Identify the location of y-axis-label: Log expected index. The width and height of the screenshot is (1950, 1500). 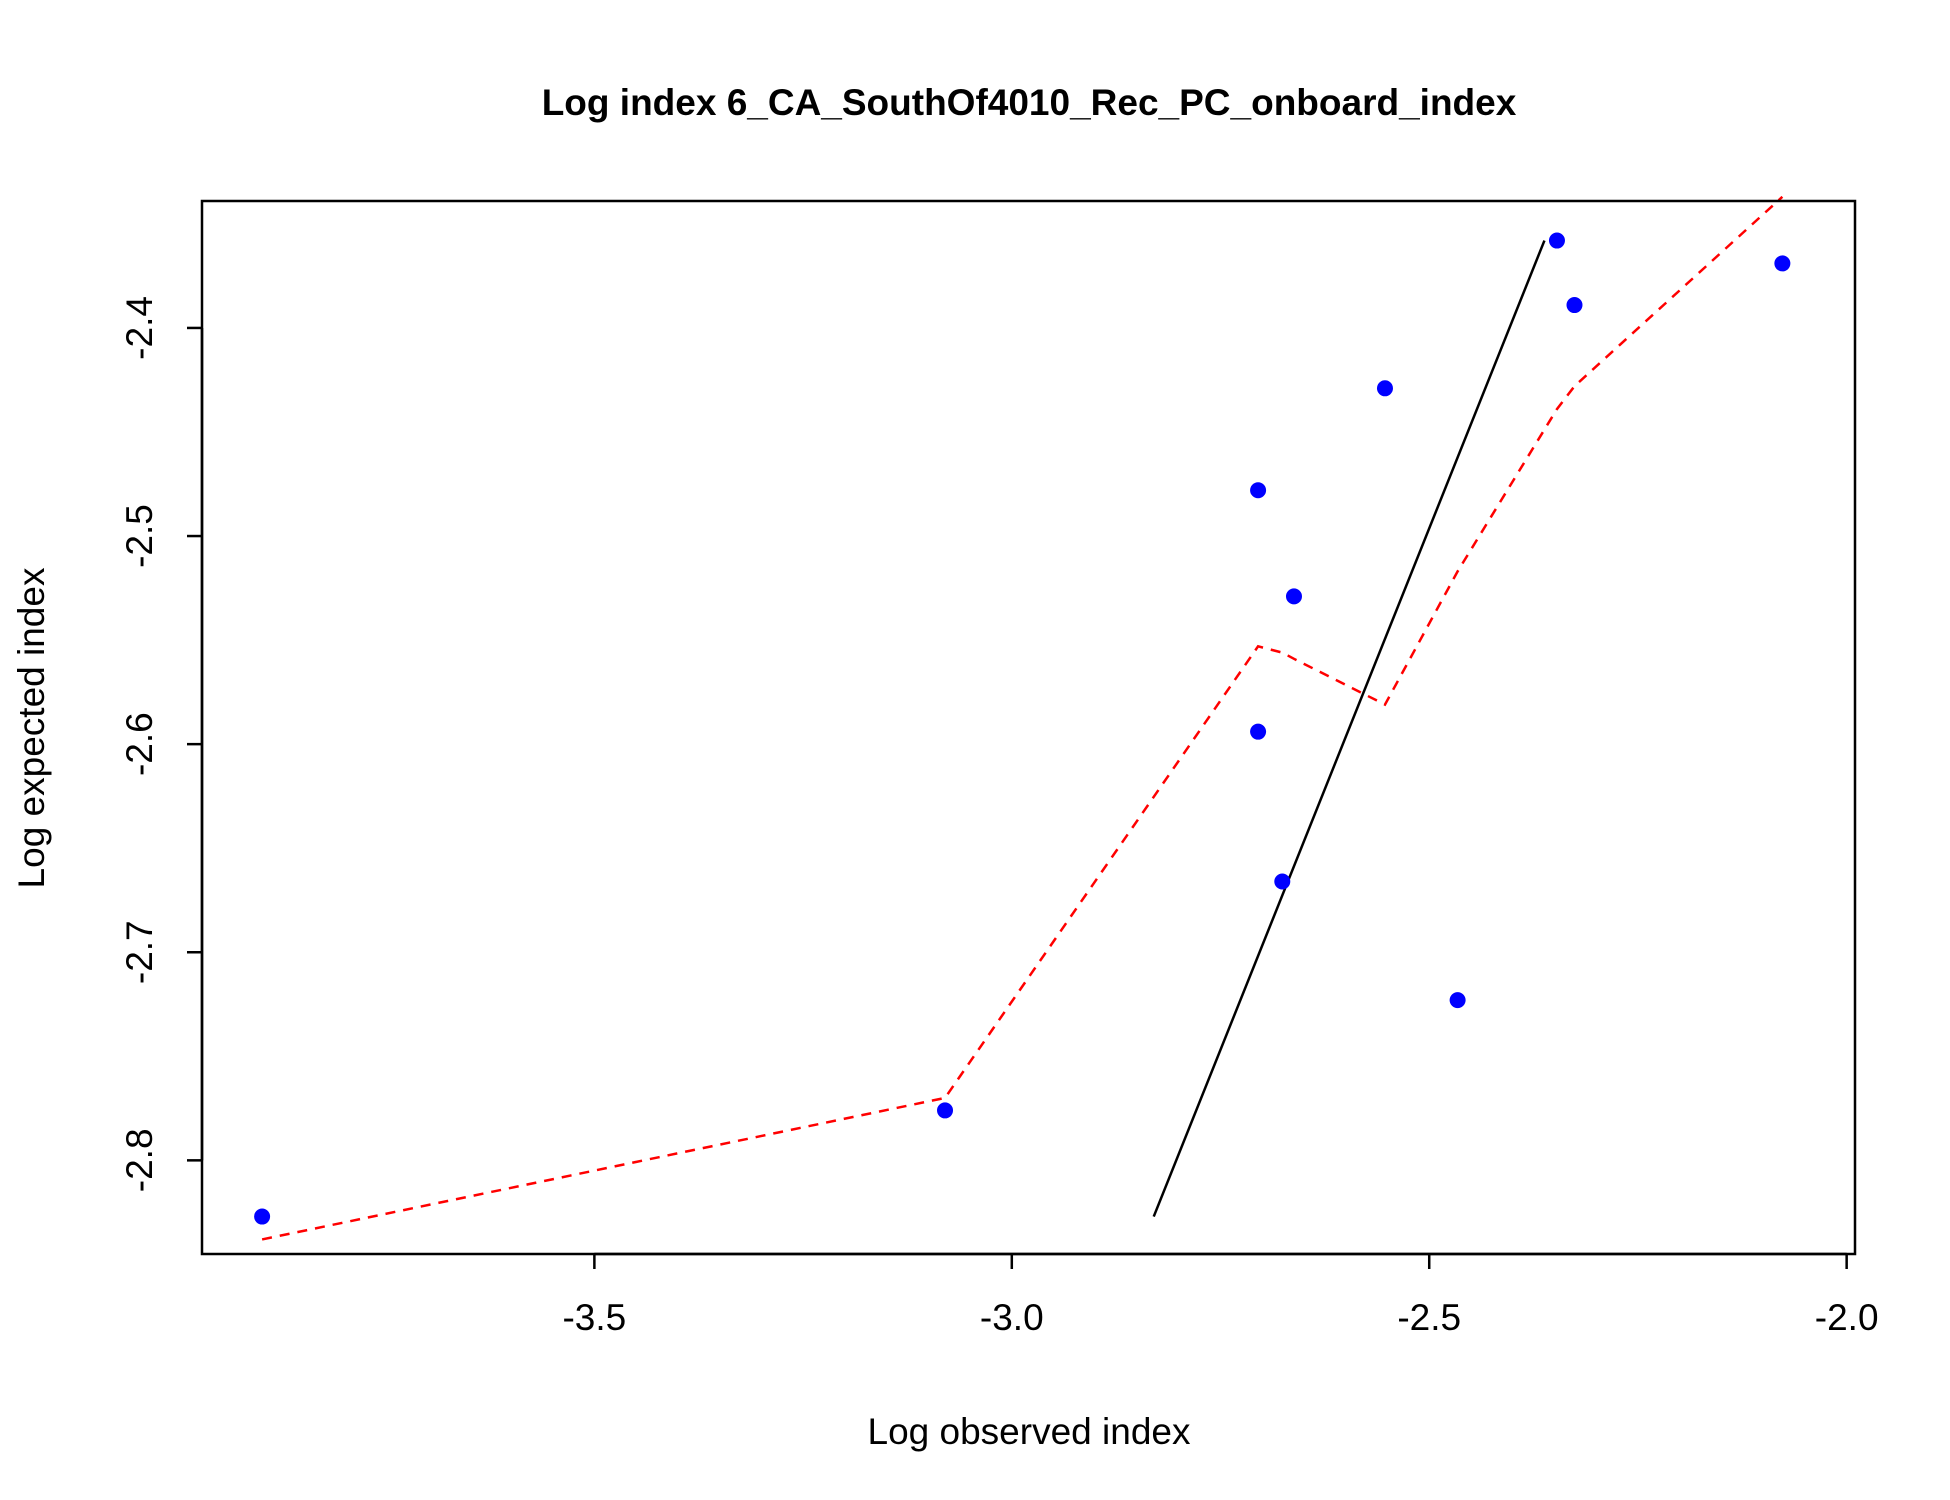
(31, 727).